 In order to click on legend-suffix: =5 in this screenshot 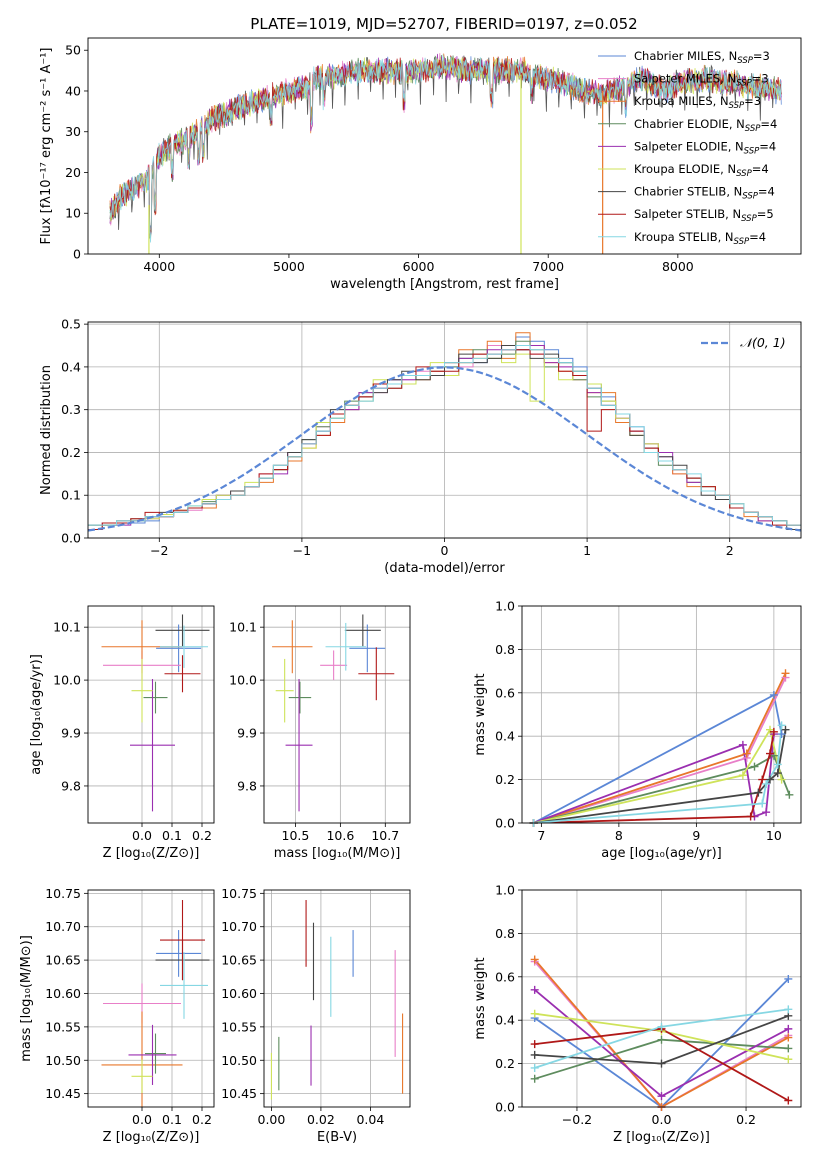, I will do `click(765, 214)`.